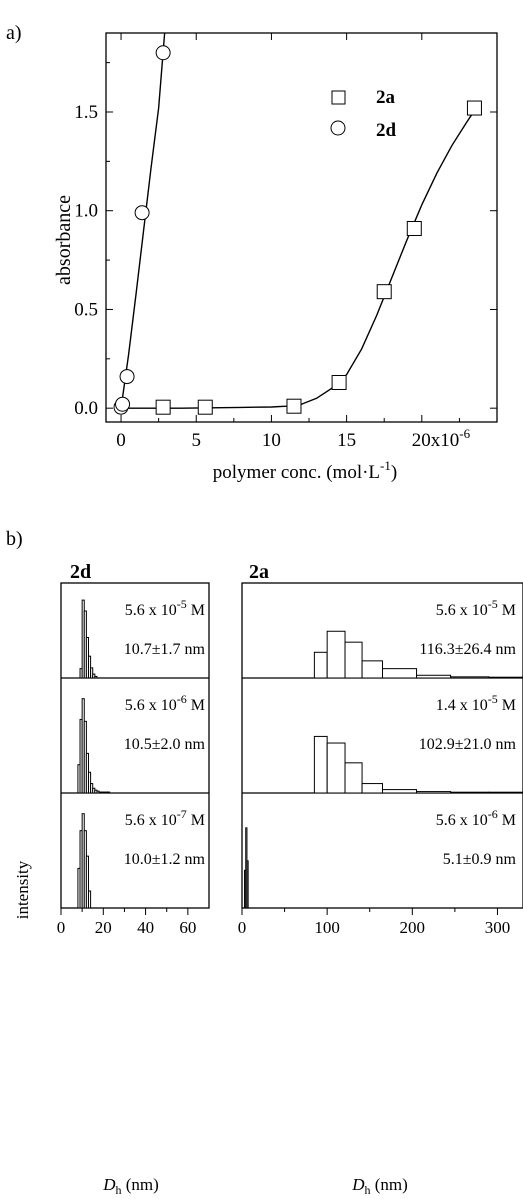 This screenshot has height=1199, width=523. I want to click on legend: 2a 2d, so click(363, 114).